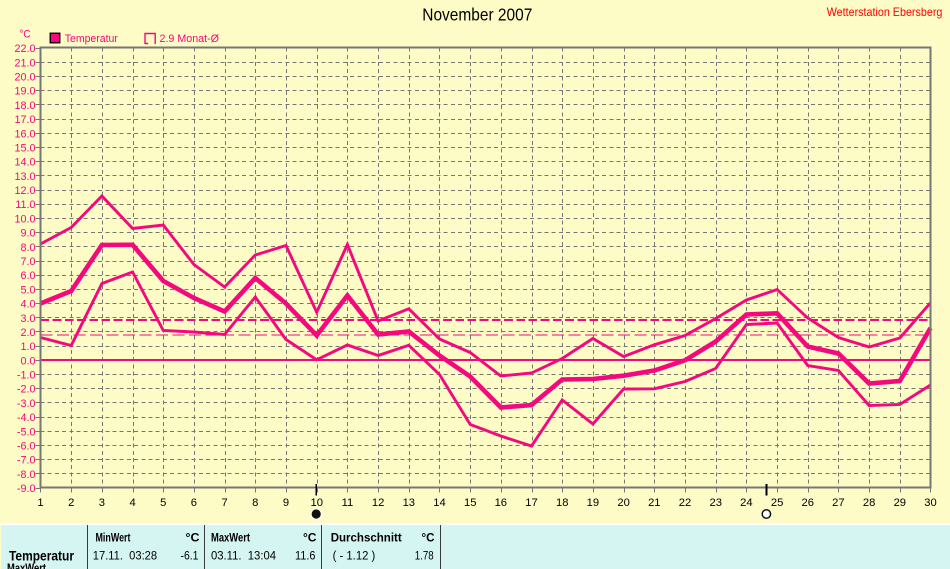 The width and height of the screenshot is (950, 569). I want to click on svg-text: 19.0, so click(24, 92).